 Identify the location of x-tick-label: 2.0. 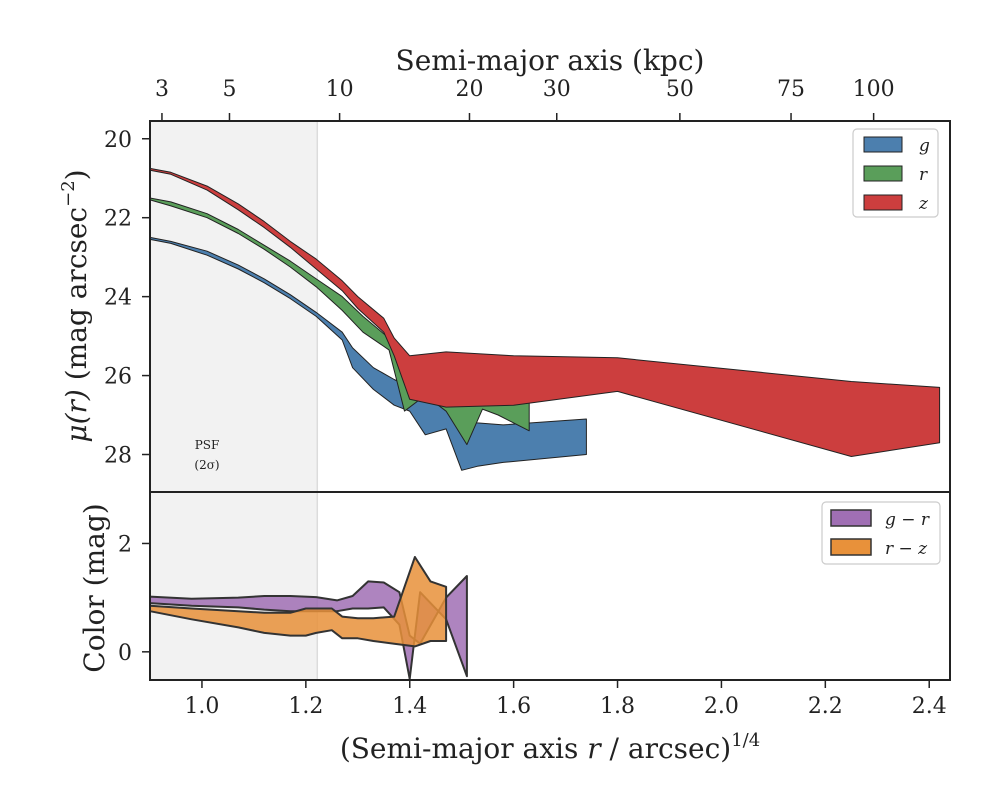
(721, 706).